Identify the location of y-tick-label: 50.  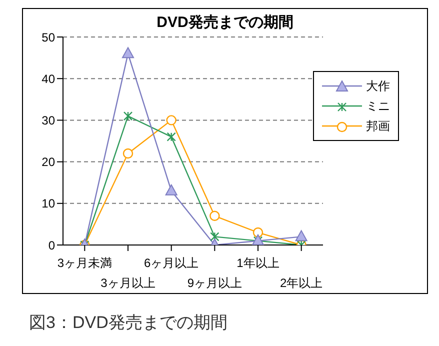
(49, 37).